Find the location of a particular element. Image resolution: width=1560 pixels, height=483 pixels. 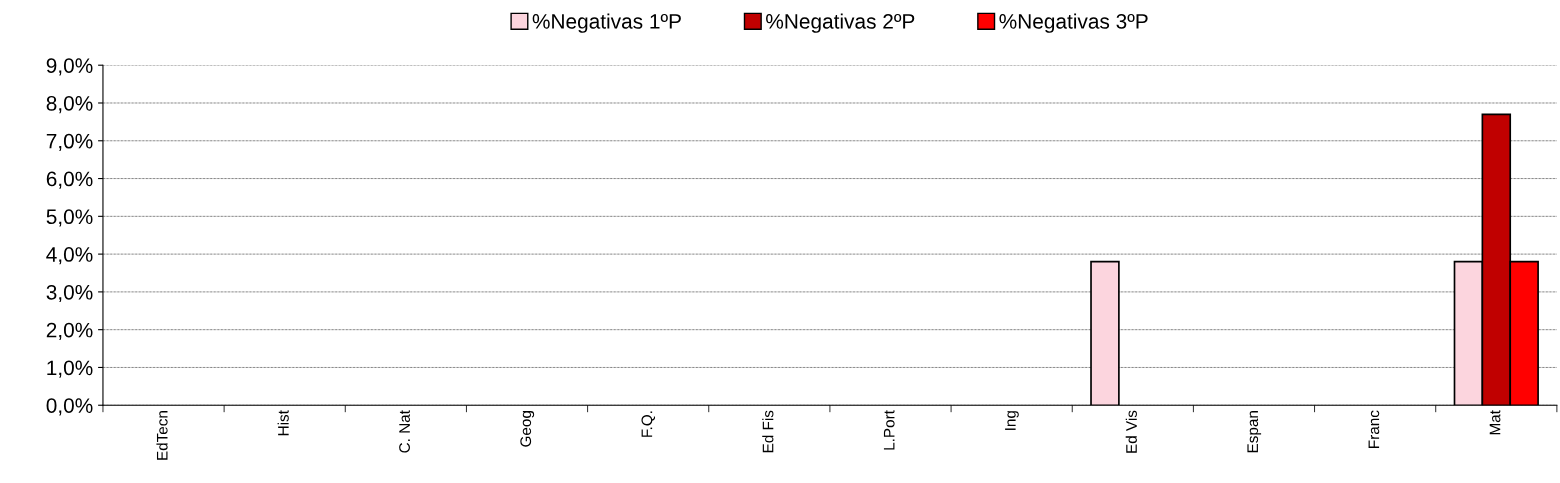

y-tick-label: 8,0% is located at coordinates (69, 104).